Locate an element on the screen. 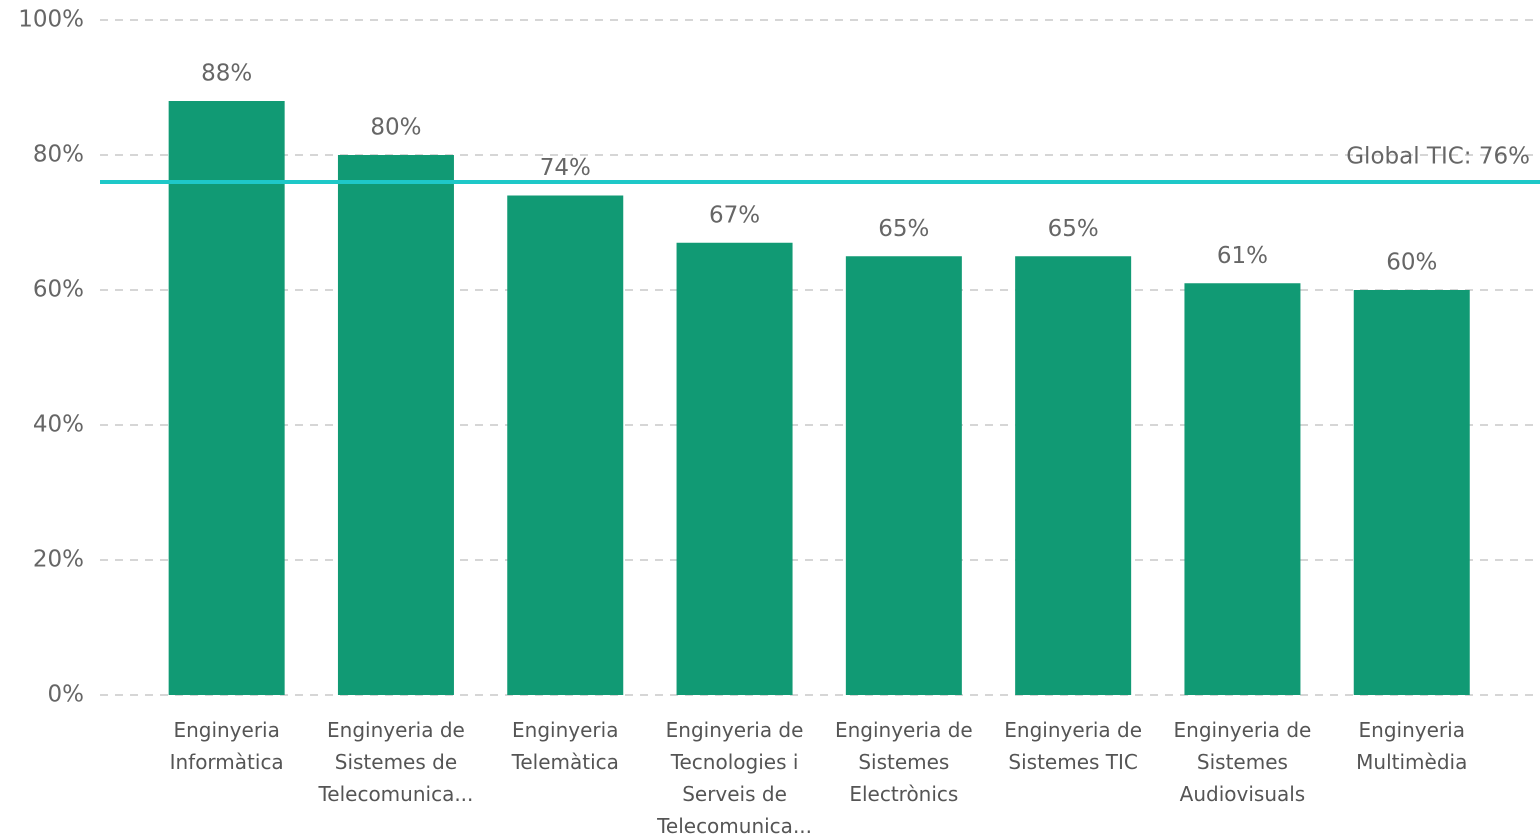  x-tick-label: Enginyeria de Sistemes Audiovisuals is located at coordinates (1243, 762).